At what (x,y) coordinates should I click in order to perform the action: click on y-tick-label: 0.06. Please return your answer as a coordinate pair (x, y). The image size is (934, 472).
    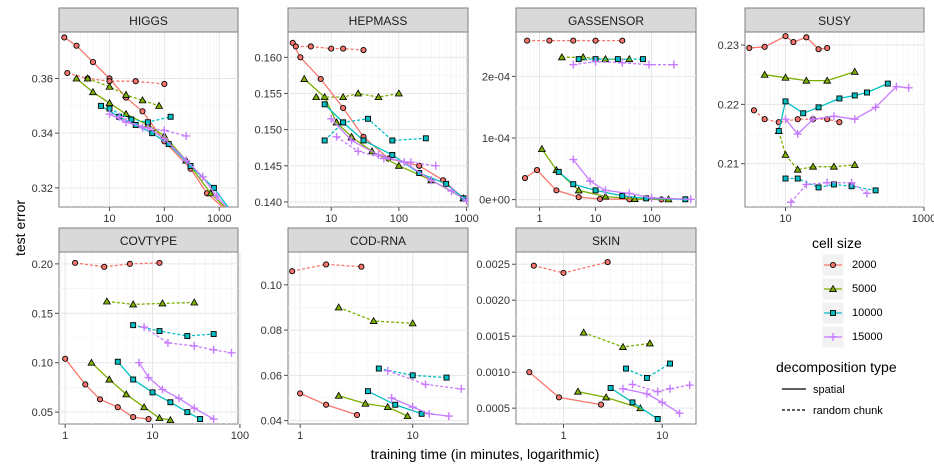
    Looking at the image, I should click on (271, 376).